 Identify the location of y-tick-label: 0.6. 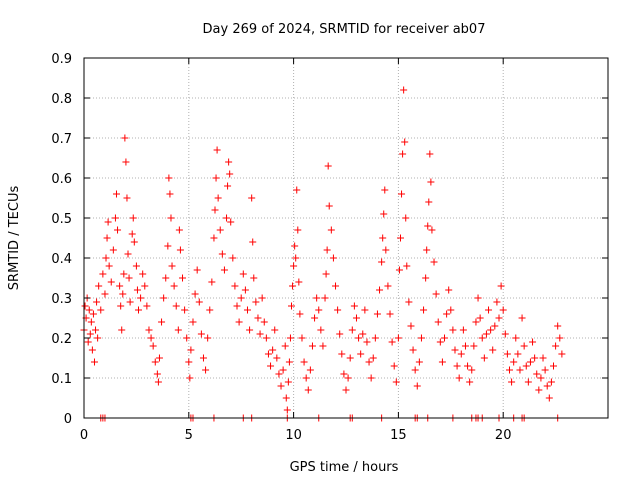
(61, 179).